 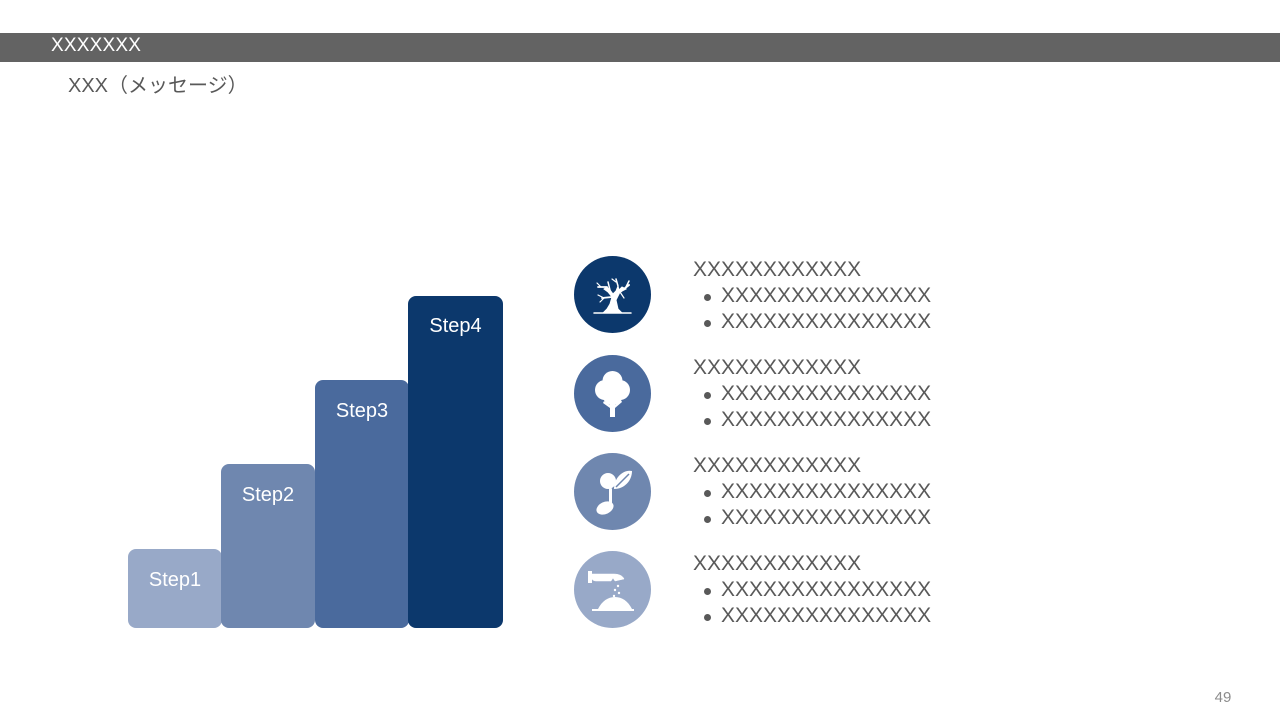 What do you see at coordinates (175, 580) in the screenshot?
I see `step-1-label: Step1` at bounding box center [175, 580].